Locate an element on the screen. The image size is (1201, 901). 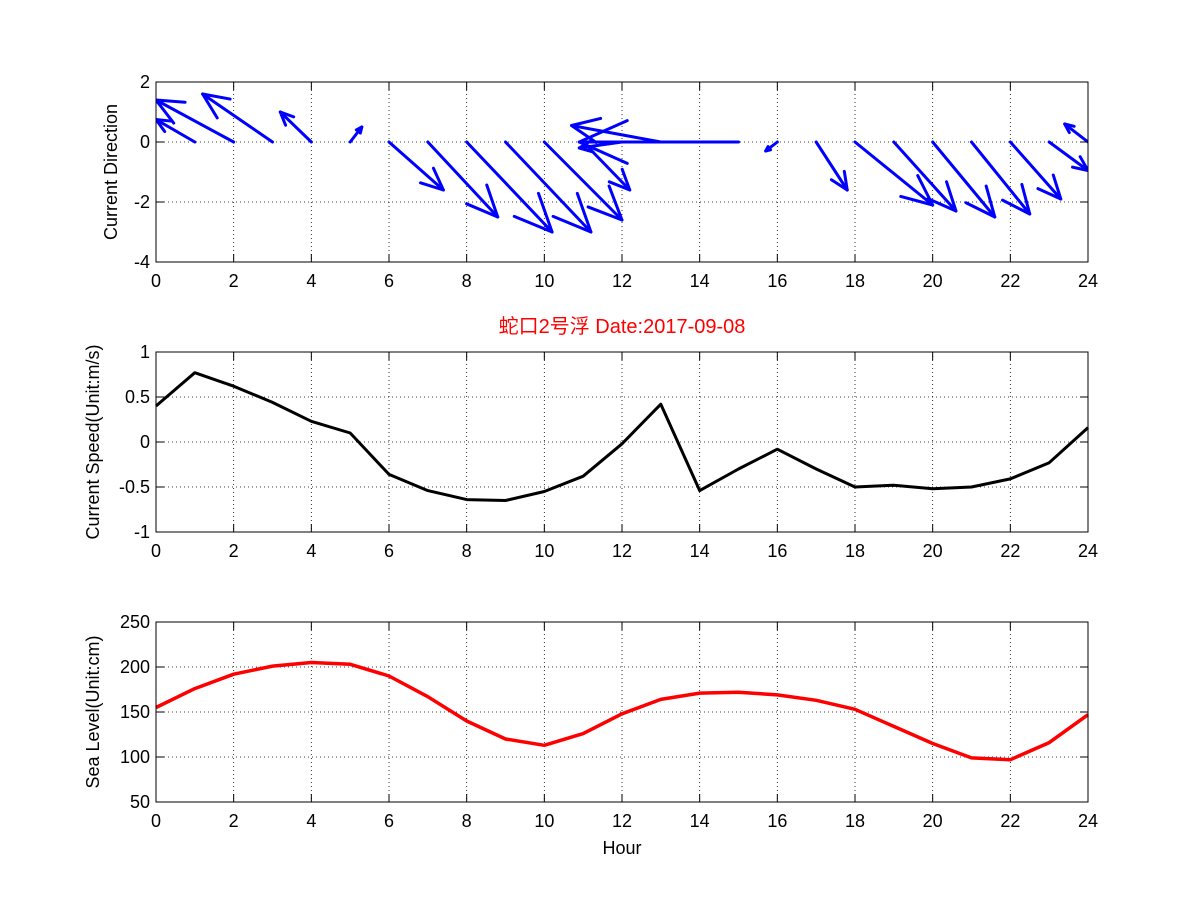
y-axis-label: Current Speed(Unit:m/s) is located at coordinates (93, 441).